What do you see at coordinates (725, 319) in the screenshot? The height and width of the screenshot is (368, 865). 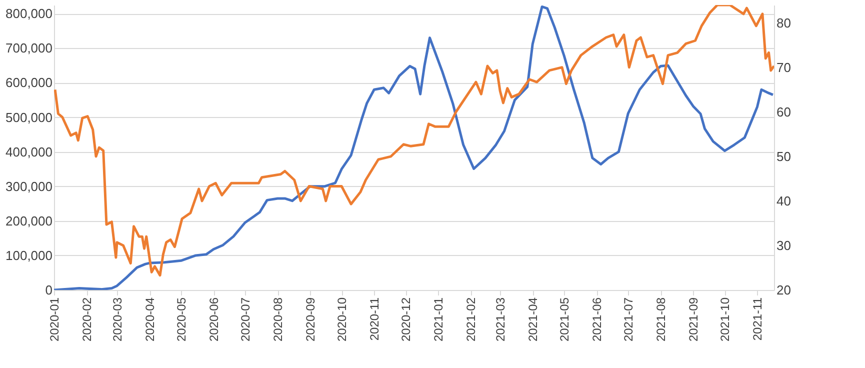 I see `x-tick-label: 2021-10` at bounding box center [725, 319].